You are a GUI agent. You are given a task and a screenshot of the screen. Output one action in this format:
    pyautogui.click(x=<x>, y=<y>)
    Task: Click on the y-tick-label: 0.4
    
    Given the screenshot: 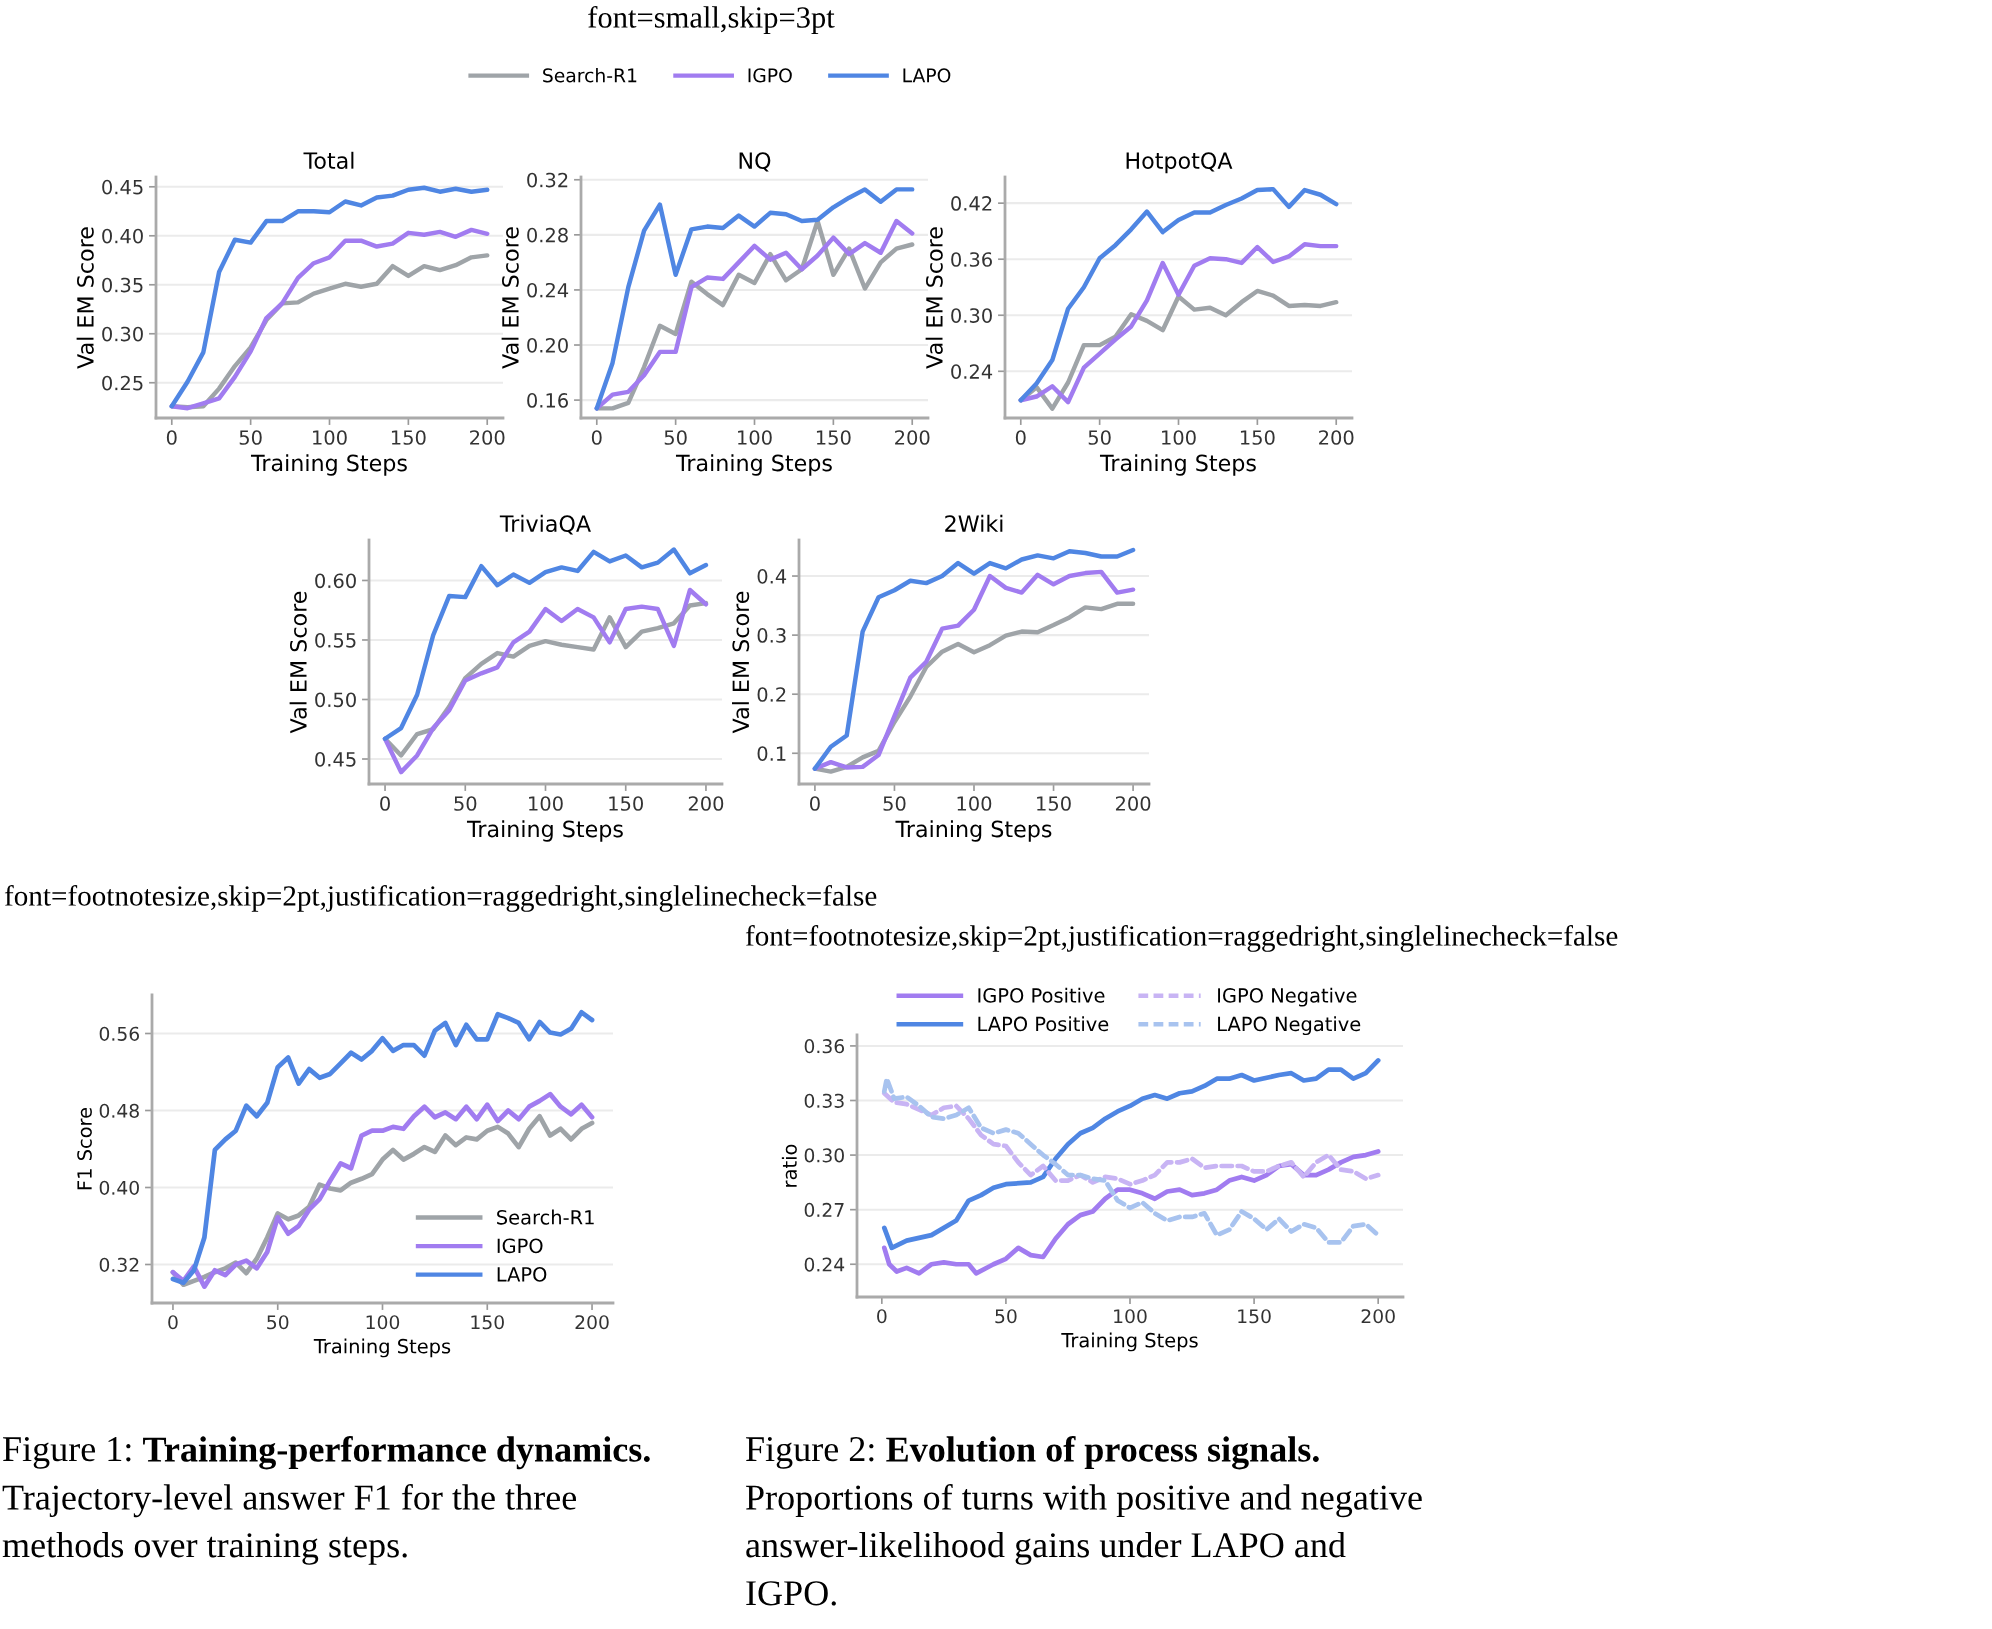 What is the action you would take?
    pyautogui.click(x=772, y=576)
    